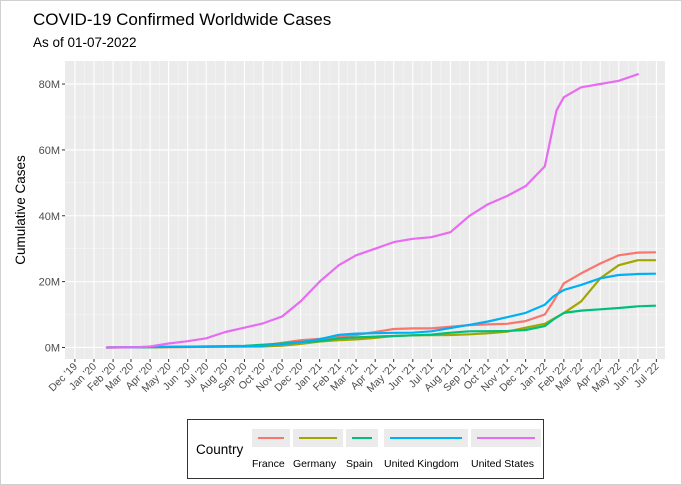  Describe the element at coordinates (359, 464) in the screenshot. I see `legend-label: Spain` at that location.